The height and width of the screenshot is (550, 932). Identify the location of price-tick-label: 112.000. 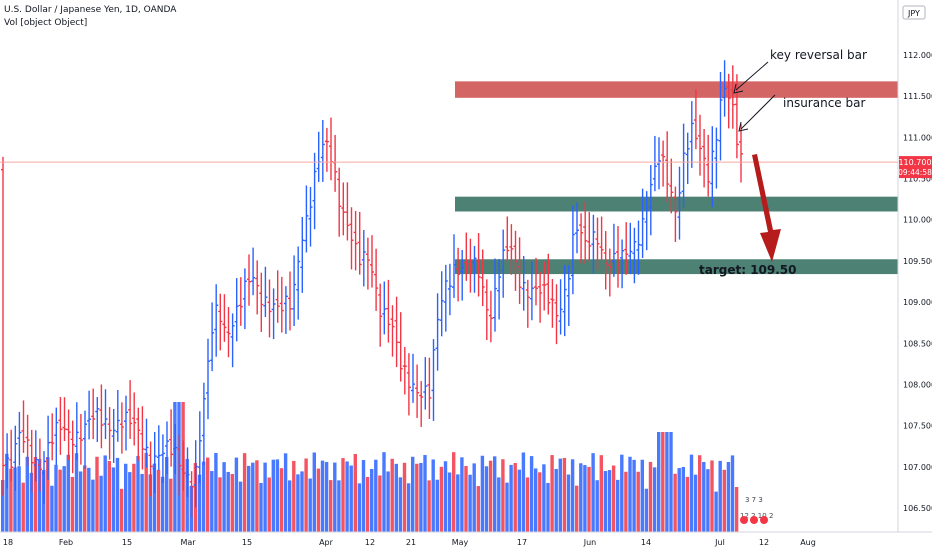
(917, 55).